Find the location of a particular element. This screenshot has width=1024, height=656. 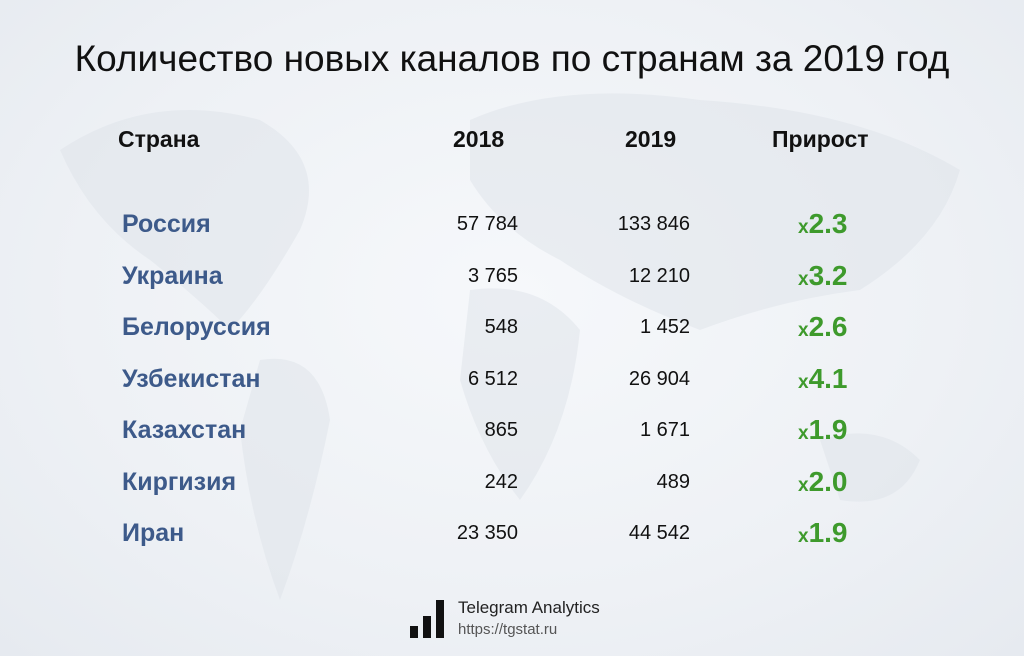

value-2018: 548 is located at coordinates (501, 327).